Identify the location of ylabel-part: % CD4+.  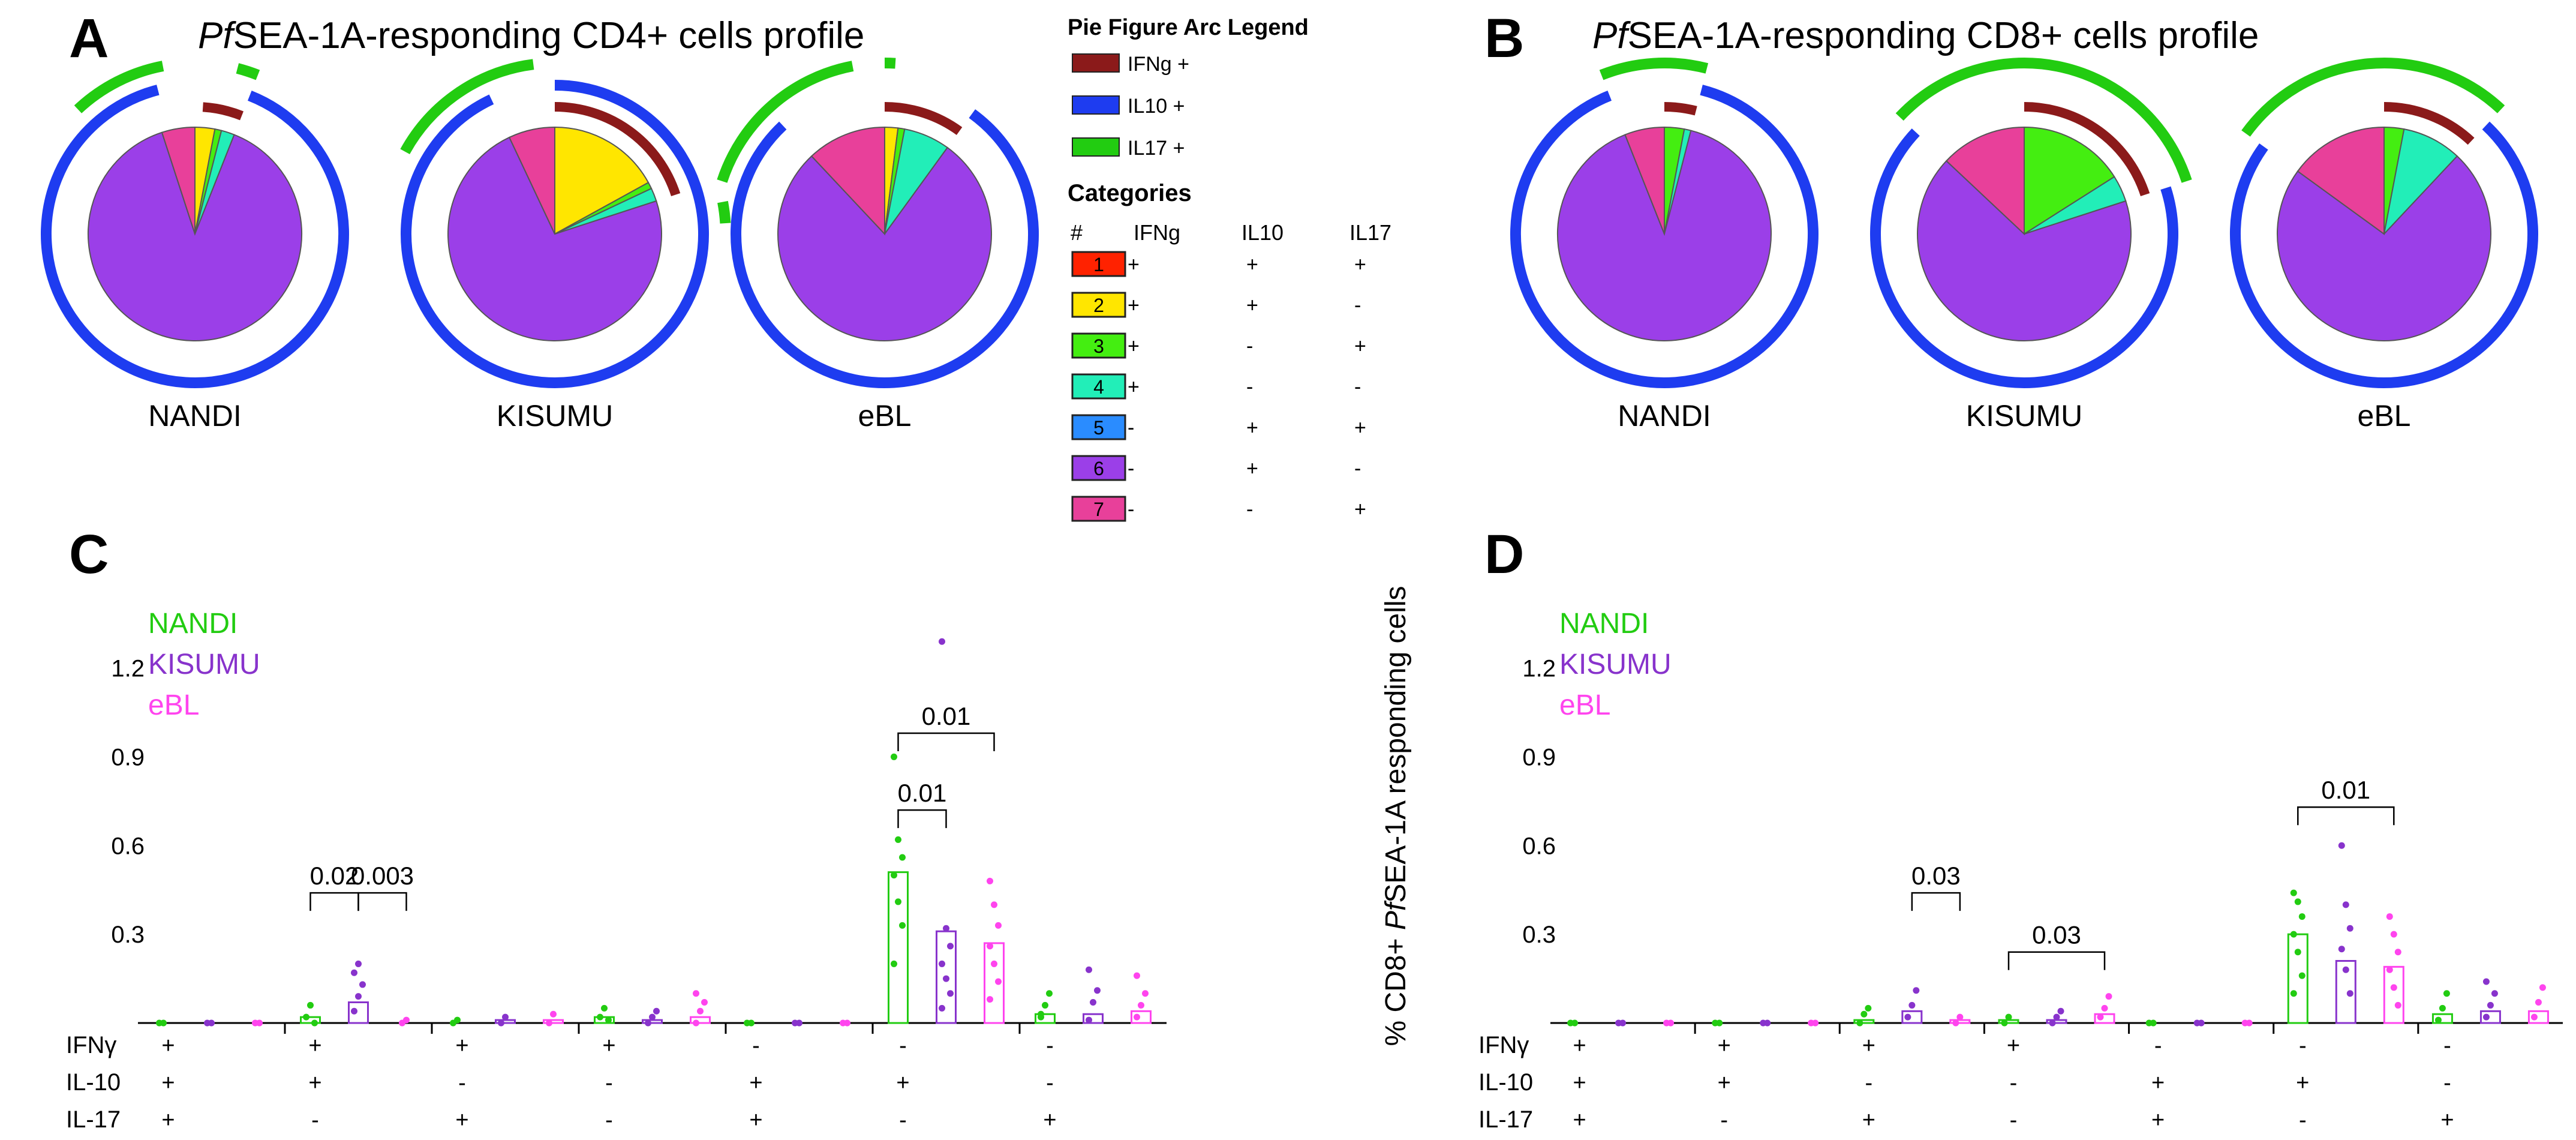
(1, 988).